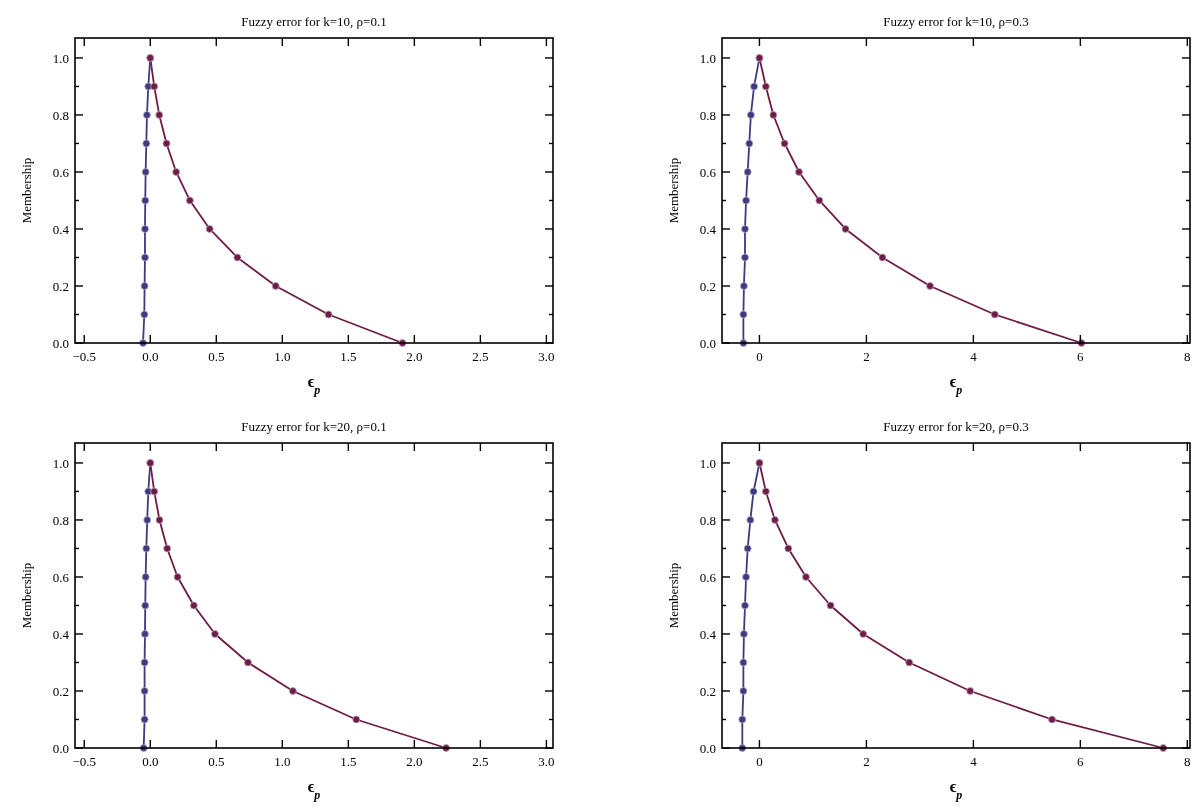  What do you see at coordinates (1081, 761) in the screenshot?
I see `x-tick-label: 6` at bounding box center [1081, 761].